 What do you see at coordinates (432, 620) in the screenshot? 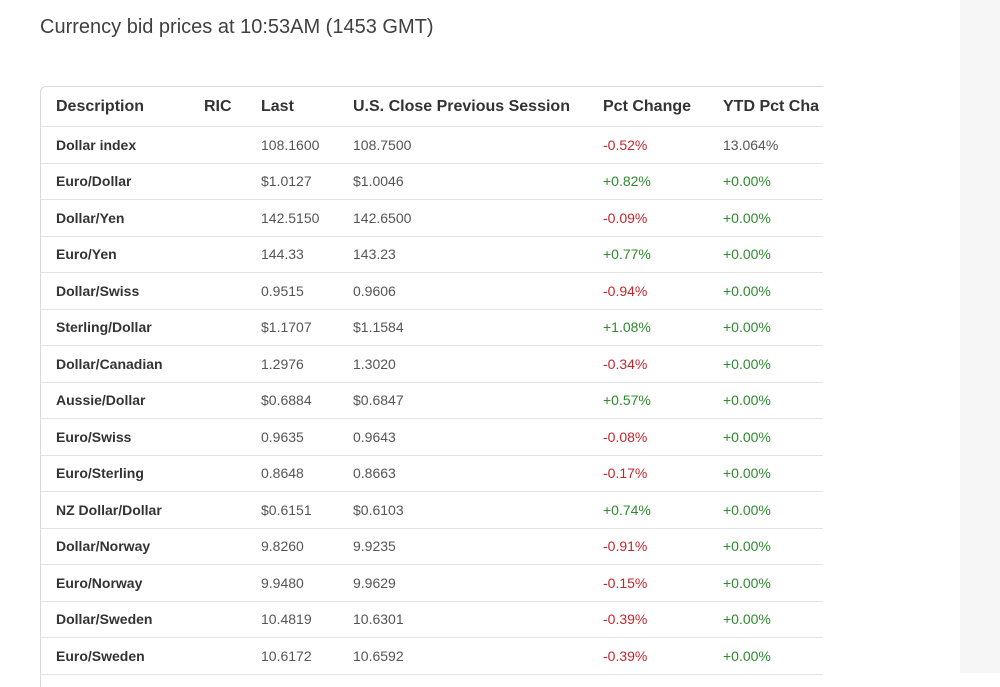
I see `table-row: Dollar/Sweden 10.4819 10.6301 -0.39% +0.00%` at bounding box center [432, 620].